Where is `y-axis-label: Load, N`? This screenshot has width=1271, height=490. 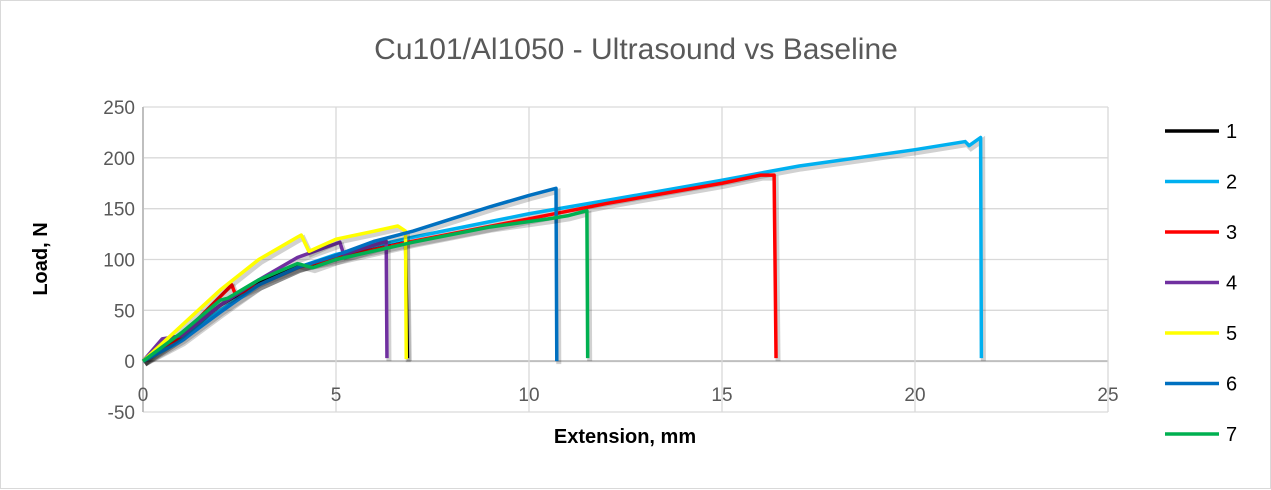
y-axis-label: Load, N is located at coordinates (41, 258).